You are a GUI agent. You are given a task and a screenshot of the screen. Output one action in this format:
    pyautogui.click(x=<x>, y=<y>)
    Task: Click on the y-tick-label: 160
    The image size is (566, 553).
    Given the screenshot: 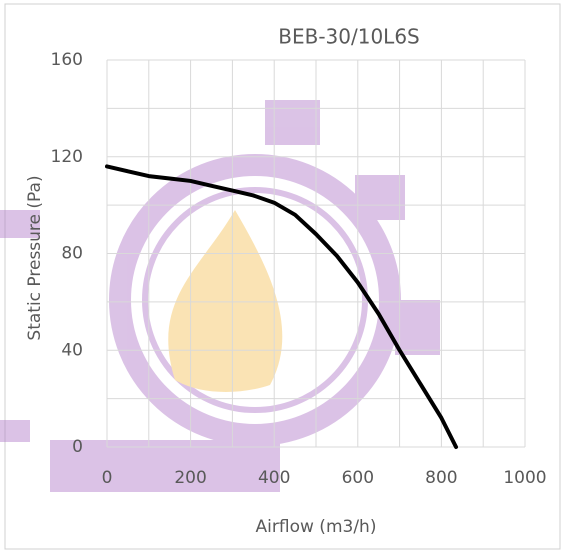 What is the action you would take?
    pyautogui.click(x=67, y=60)
    